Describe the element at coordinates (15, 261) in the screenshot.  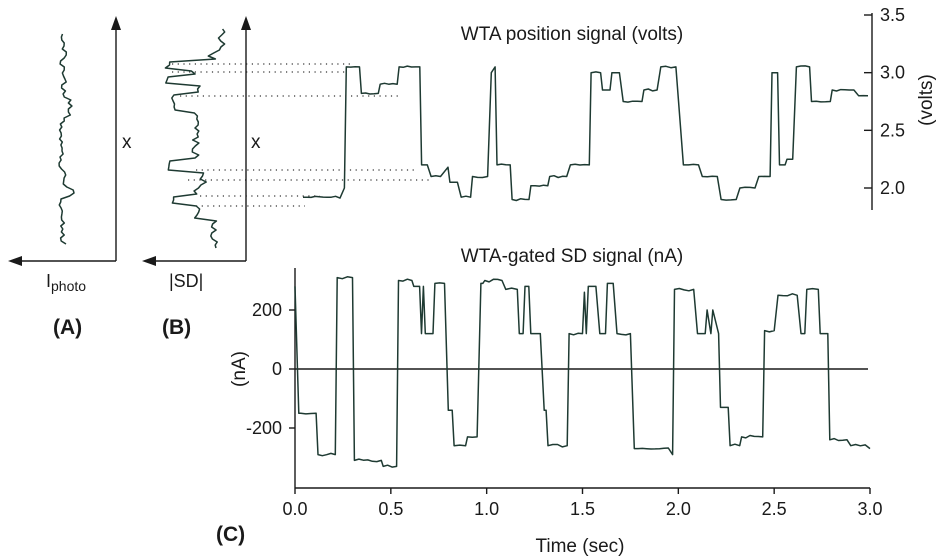
I see `panel-a-x-axis-arrow` at that location.